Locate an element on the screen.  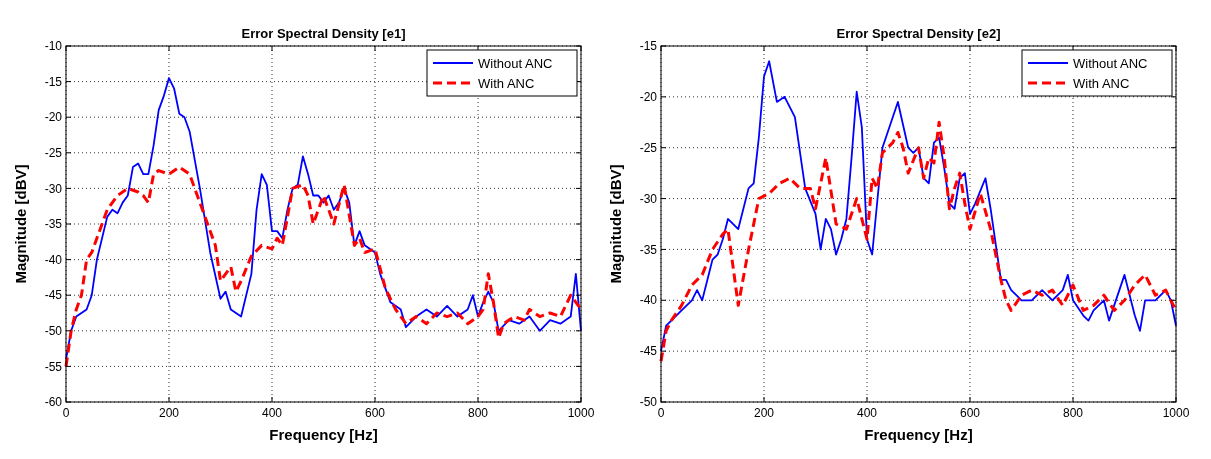
y-tick-label: -55 is located at coordinates (53, 366).